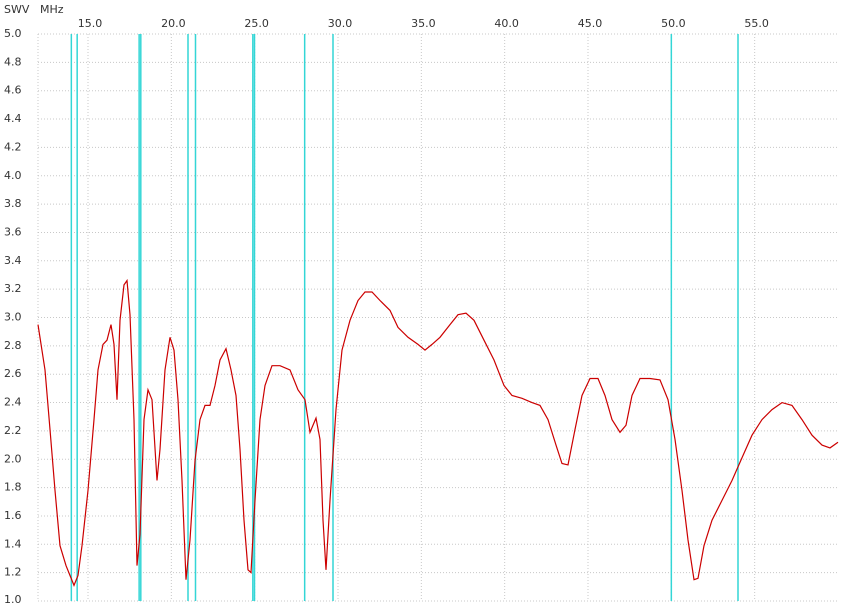 The image size is (845, 608). I want to click on y-tick-label: 3.6, so click(13, 231).